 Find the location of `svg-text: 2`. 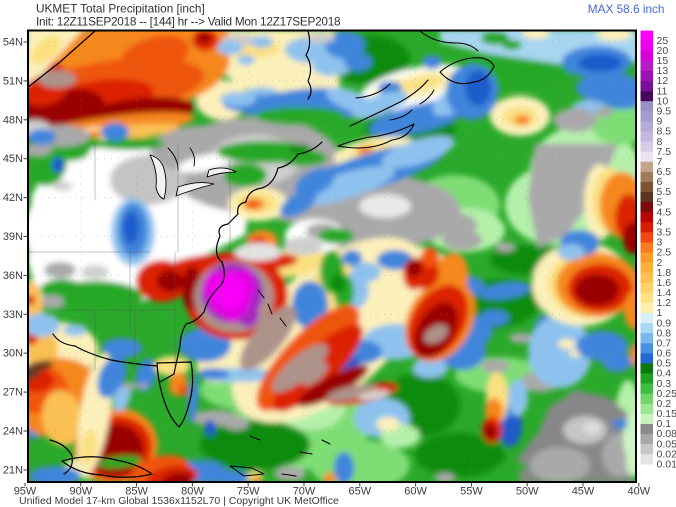

svg-text: 2 is located at coordinates (660, 263).